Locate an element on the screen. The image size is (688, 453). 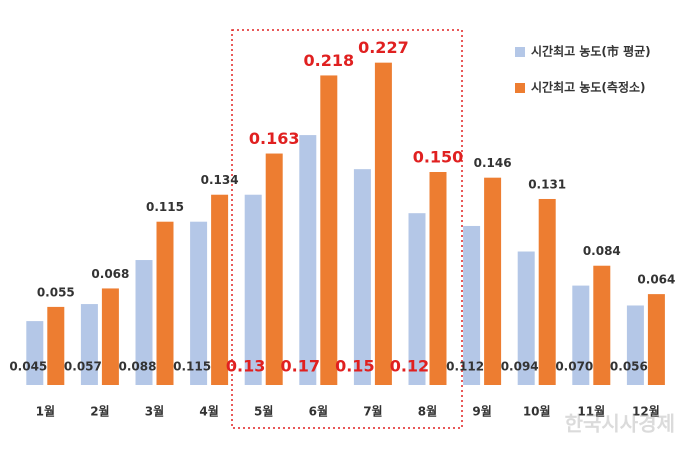
x-tick-label: 5월 is located at coordinates (263, 411).